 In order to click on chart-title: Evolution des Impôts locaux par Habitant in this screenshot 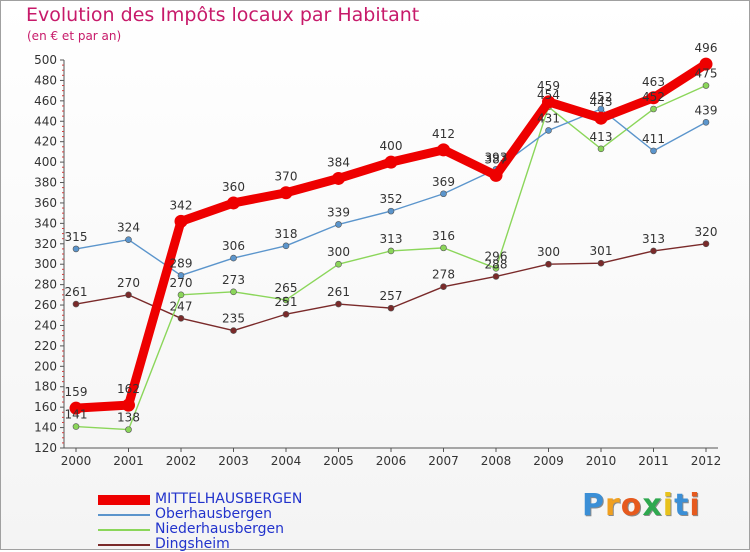, I will do `click(223, 15)`.